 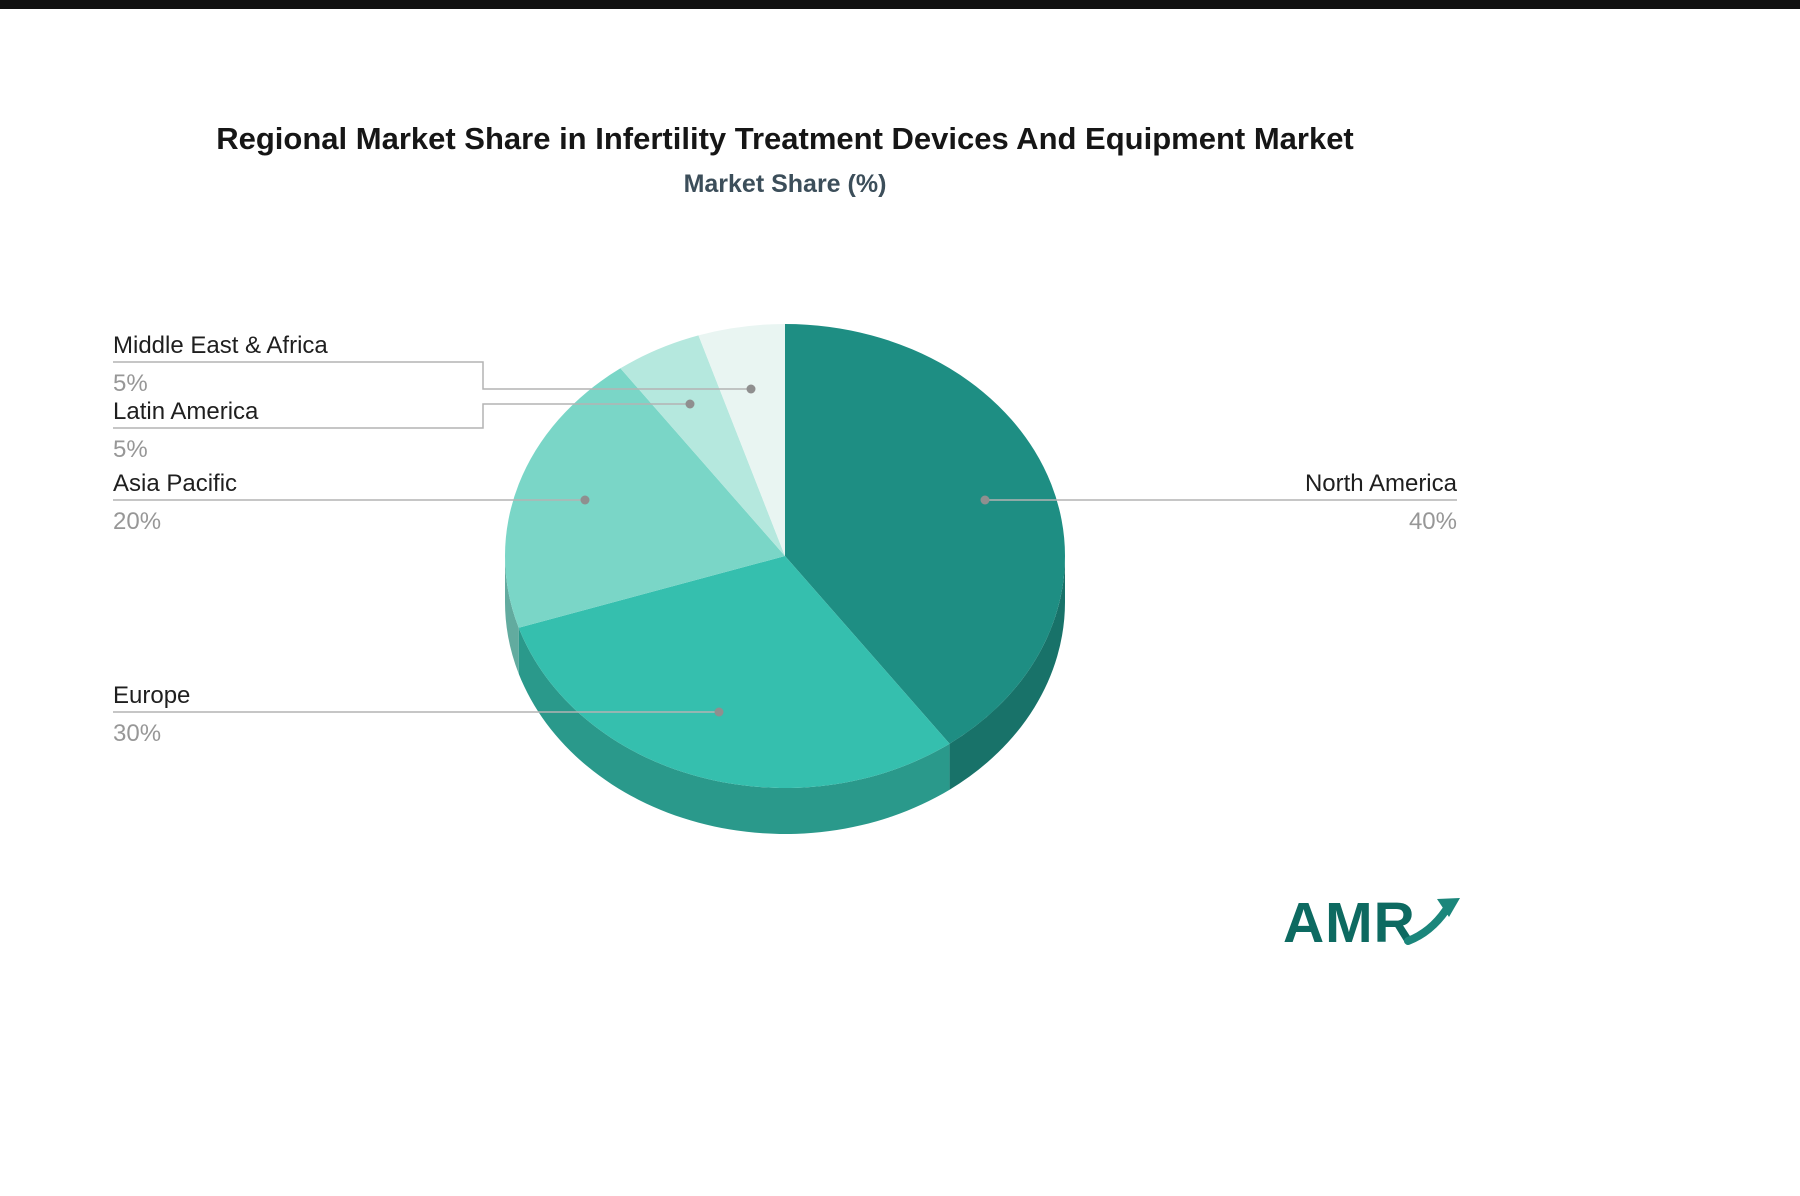 I want to click on callout-north-america: North America 40%, so click(x=1381, y=502).